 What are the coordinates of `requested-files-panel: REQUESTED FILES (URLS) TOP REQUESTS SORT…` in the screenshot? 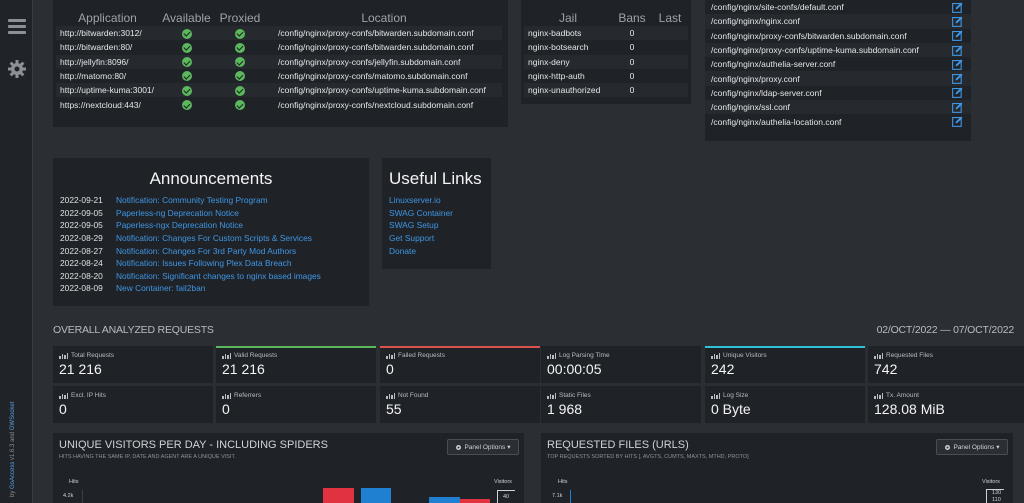 It's located at (777, 468).